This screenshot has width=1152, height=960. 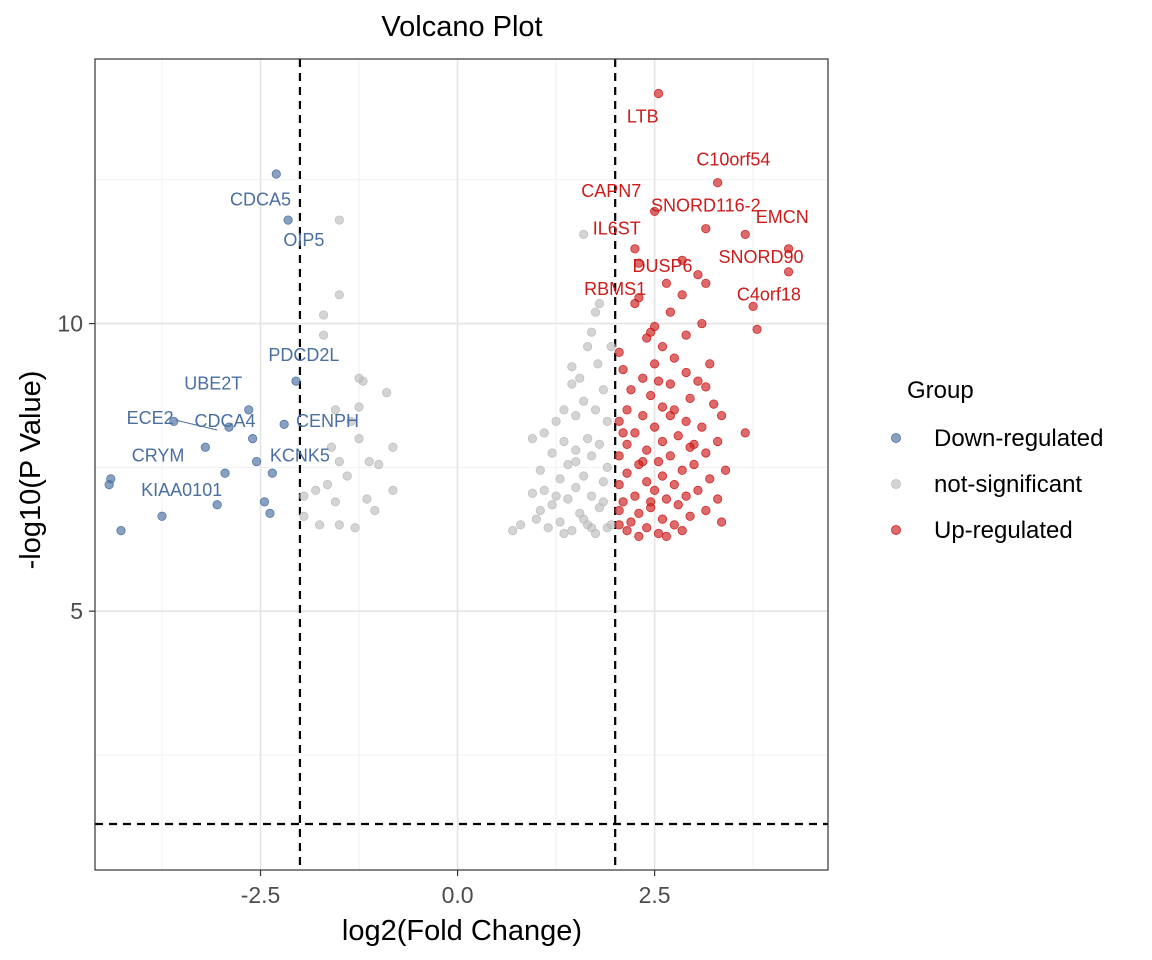 What do you see at coordinates (611, 191) in the screenshot?
I see `gene-label: CAPN7` at bounding box center [611, 191].